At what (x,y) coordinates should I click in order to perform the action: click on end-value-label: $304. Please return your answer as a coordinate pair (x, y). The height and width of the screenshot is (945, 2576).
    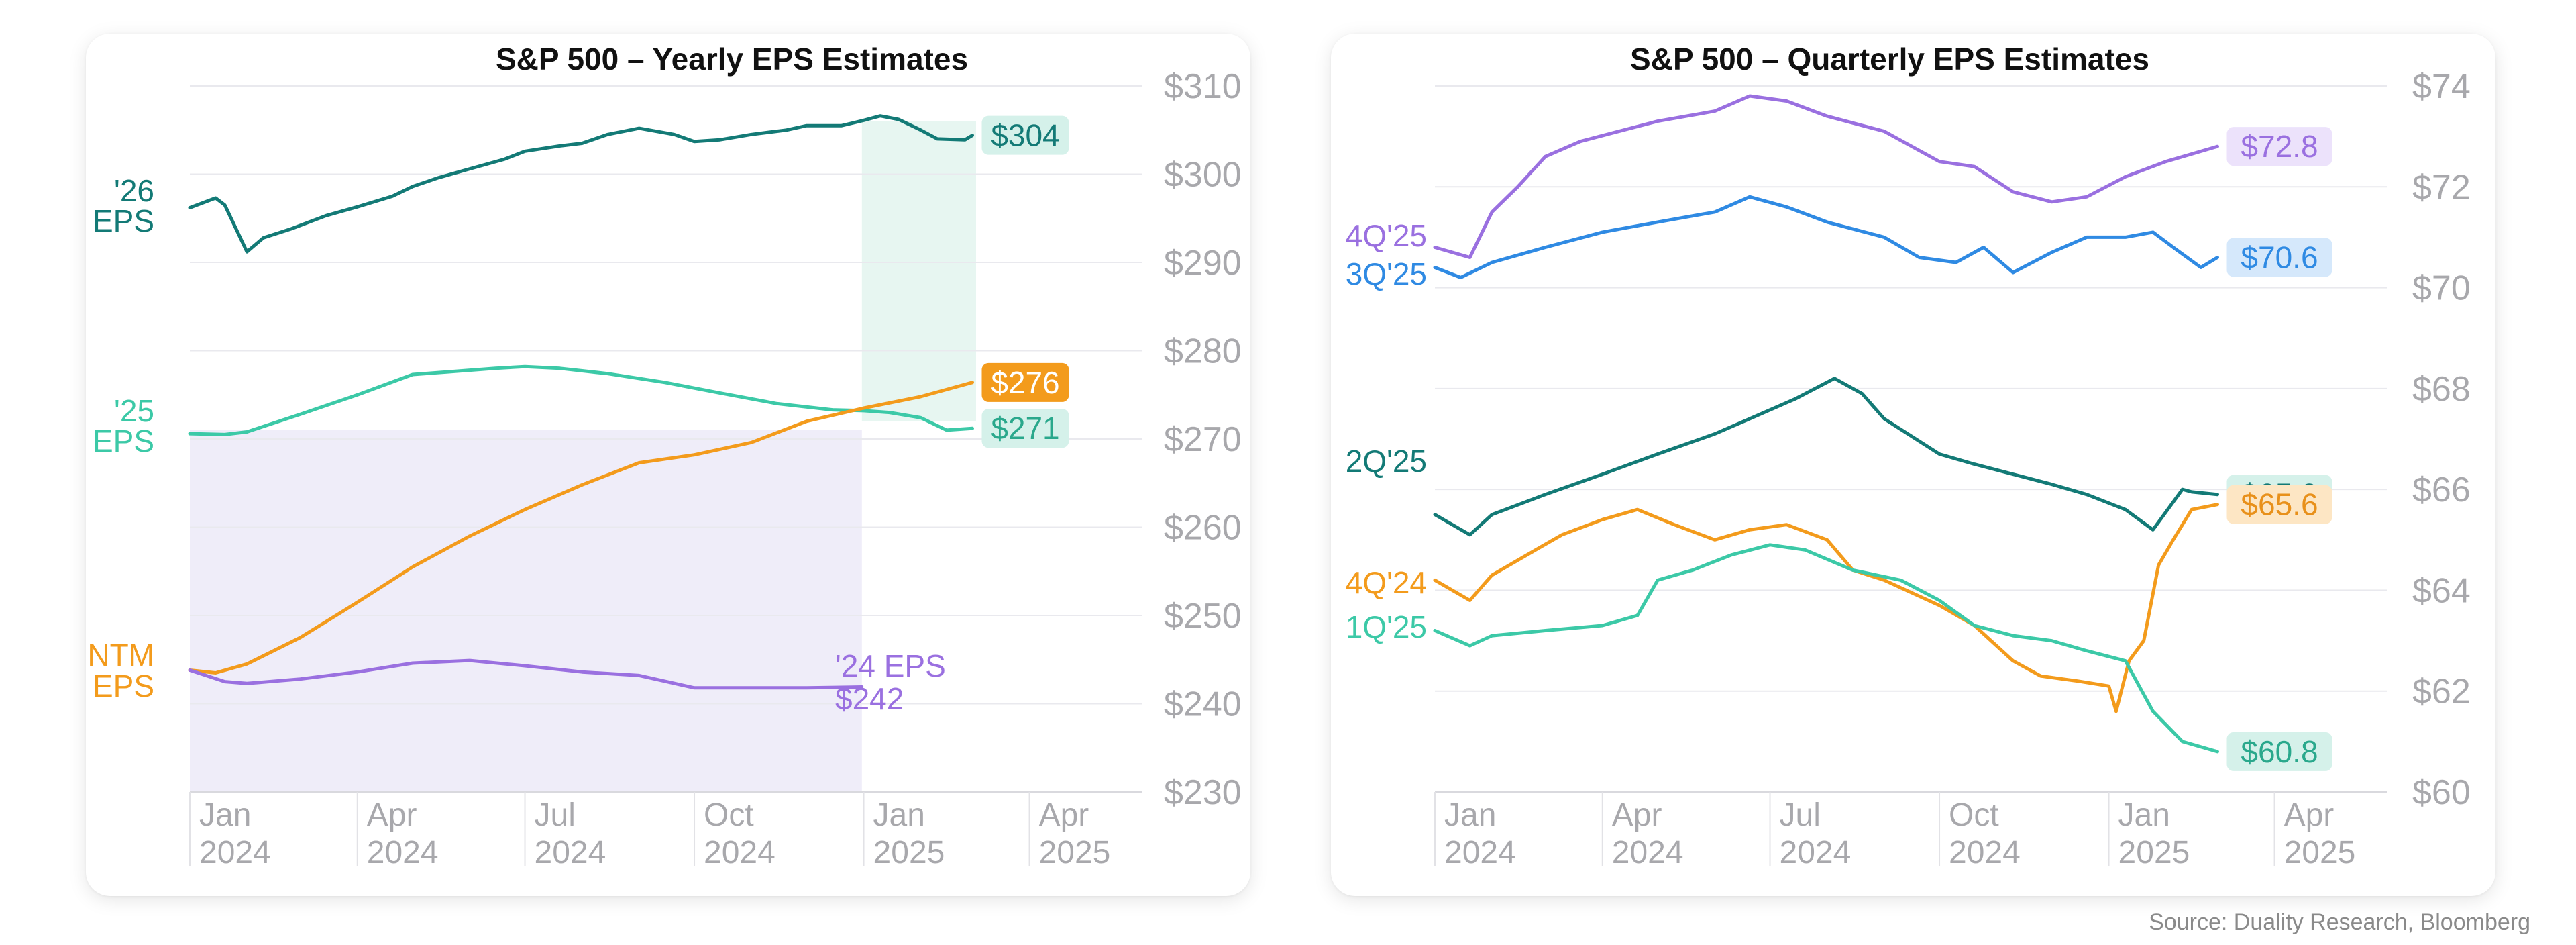
    Looking at the image, I should click on (1025, 135).